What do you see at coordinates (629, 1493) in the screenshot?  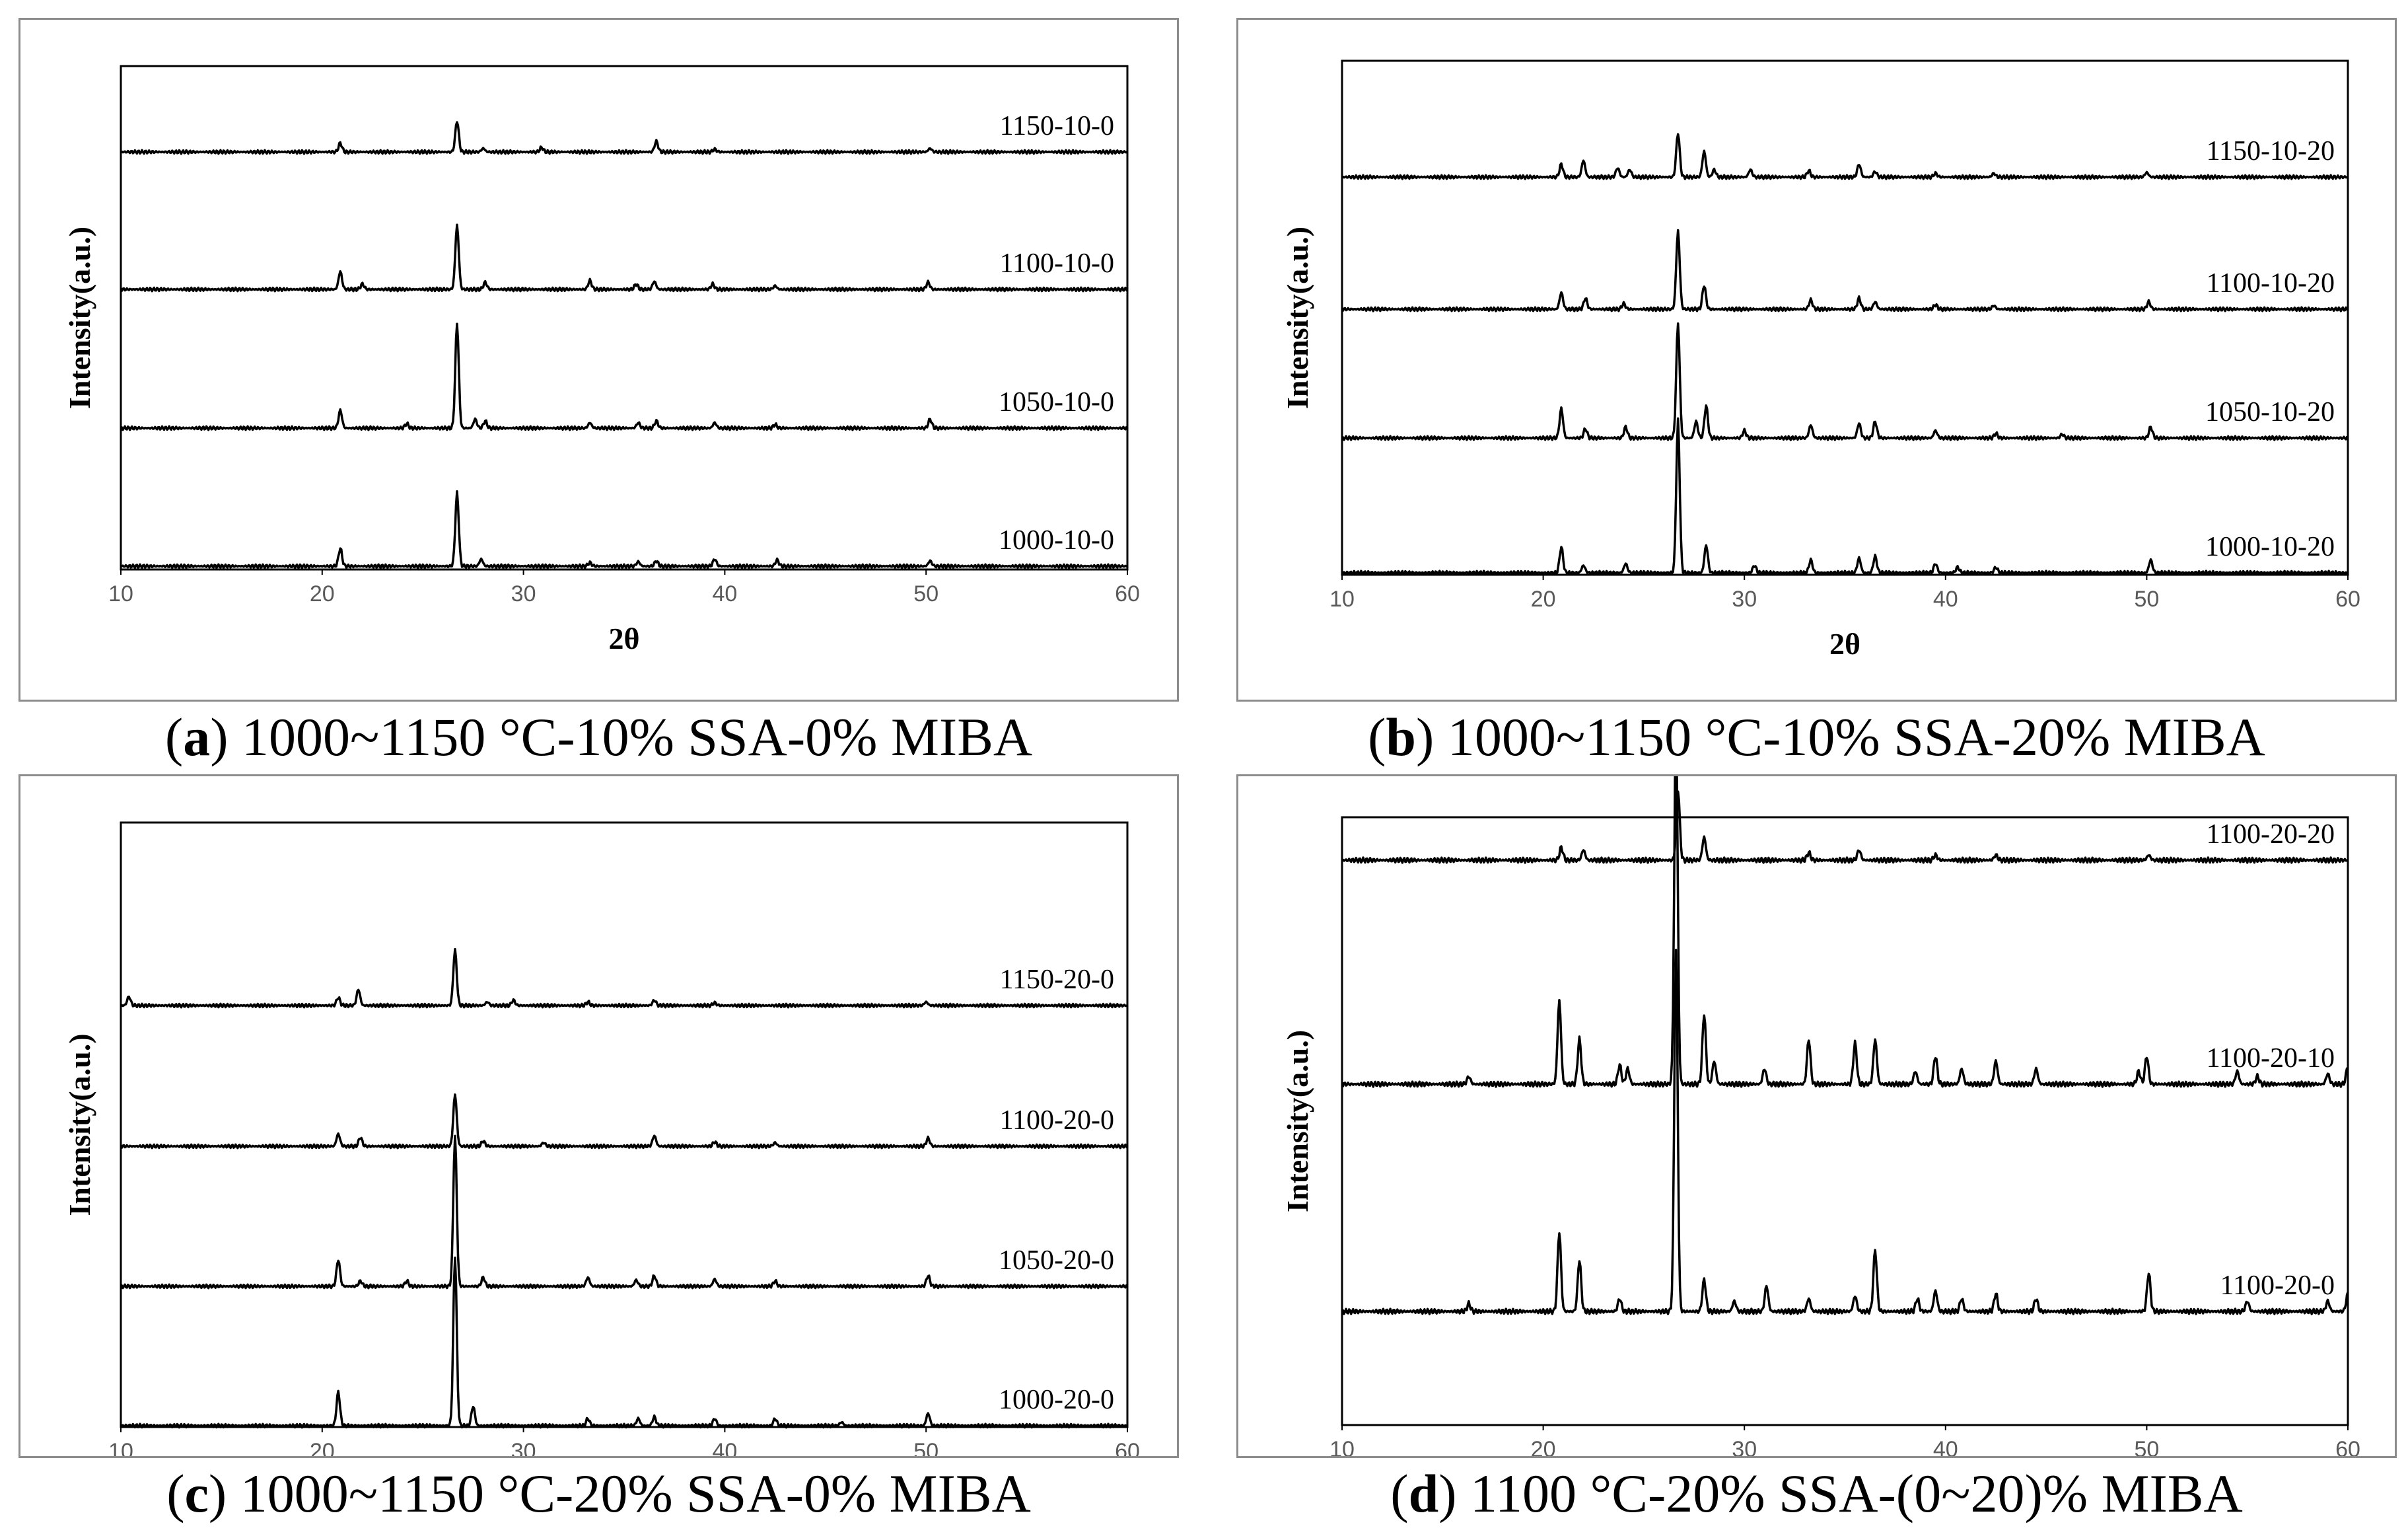 I see `caption-text: 1000~1150 °C-20% SSA-0% MIBA` at bounding box center [629, 1493].